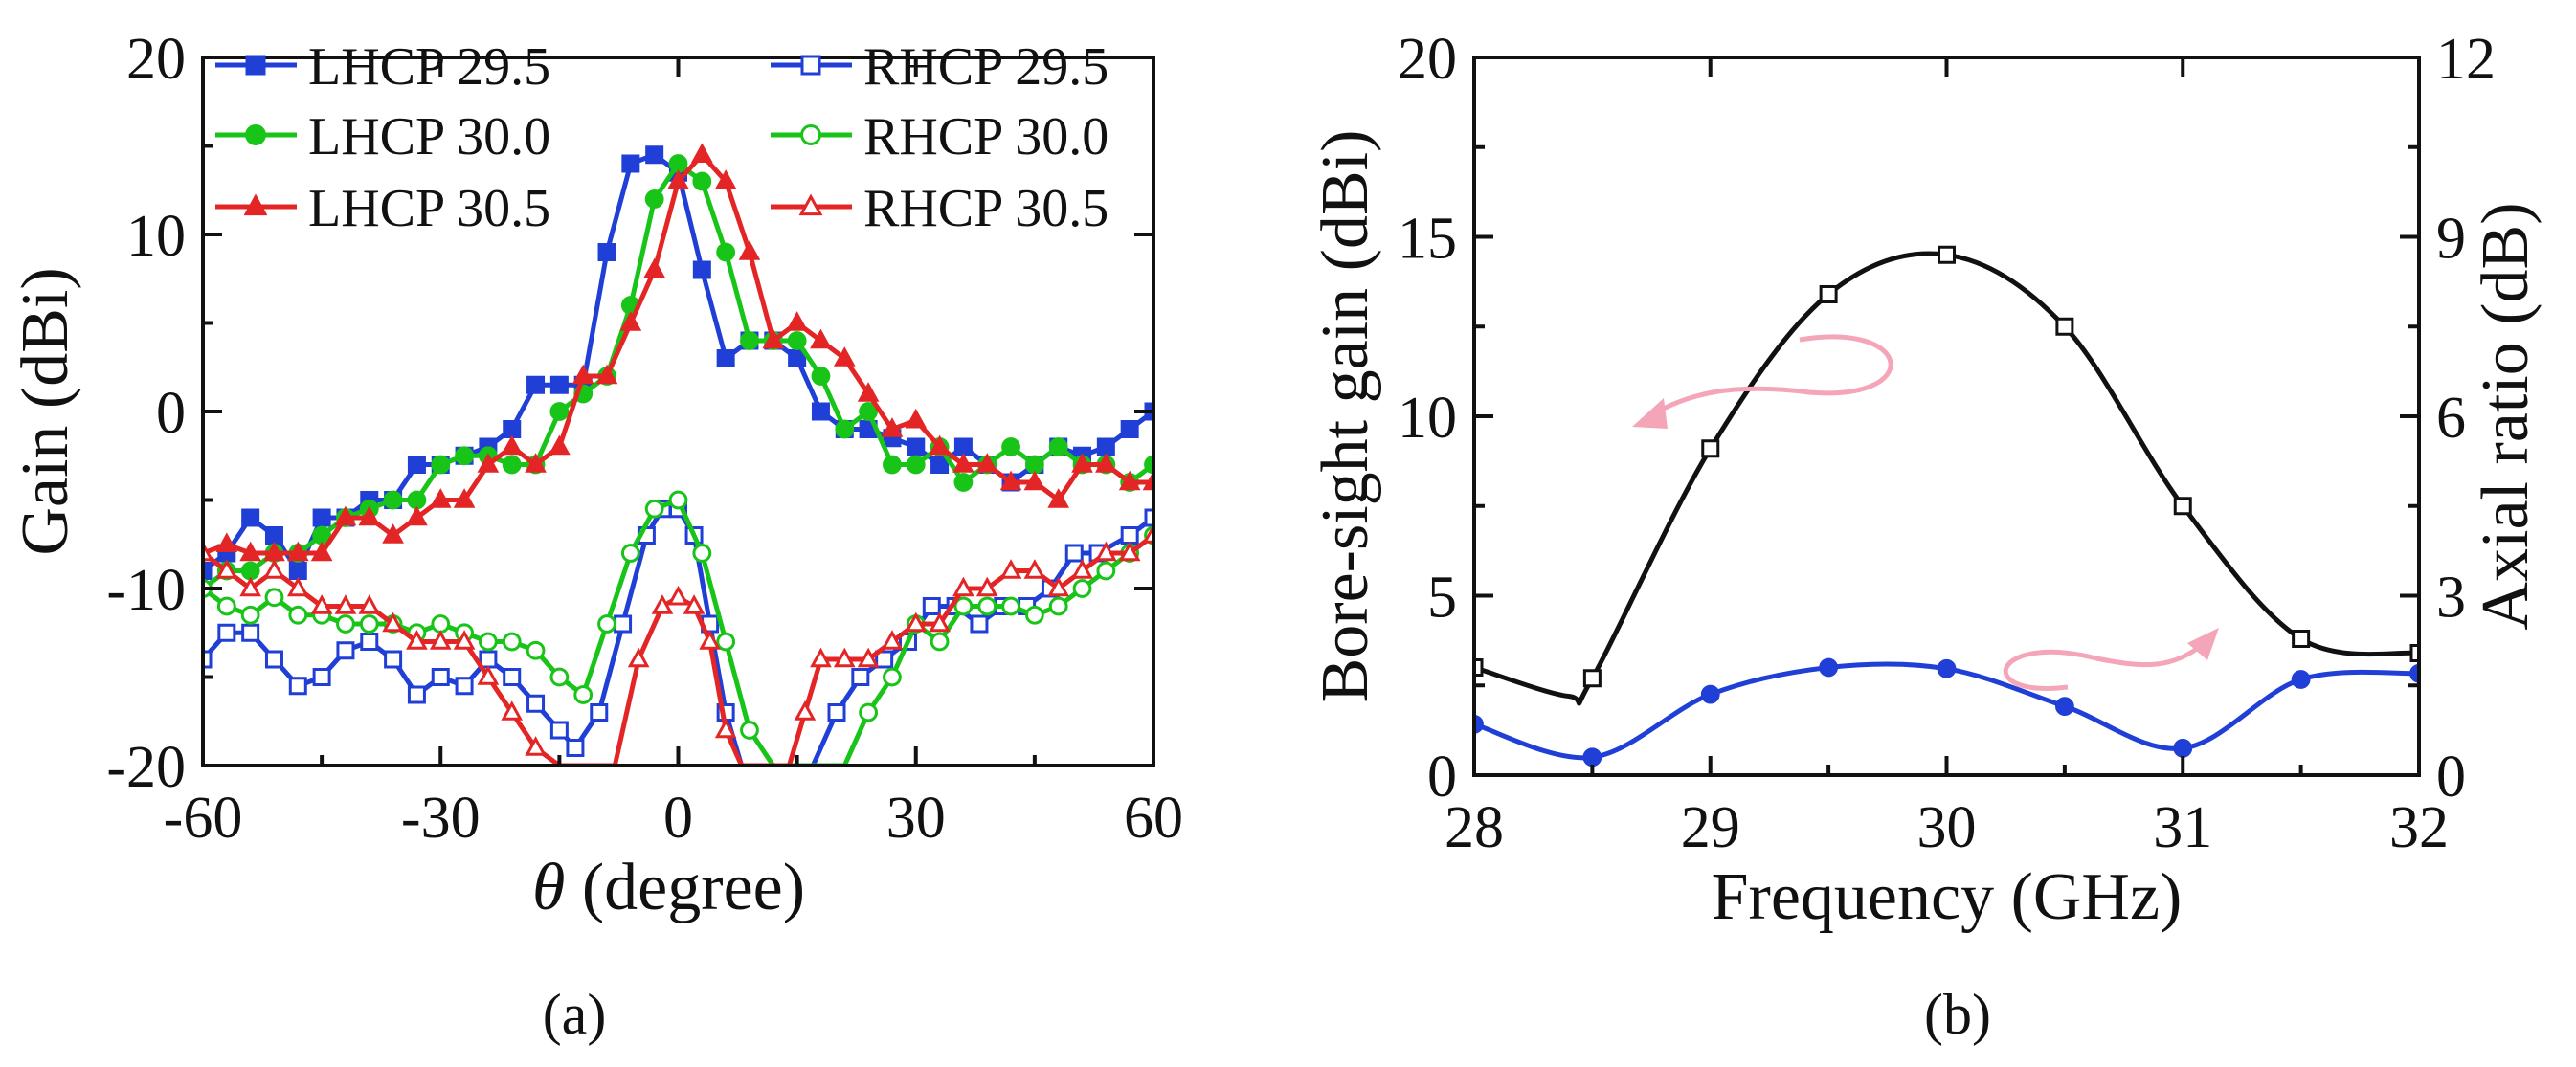 The width and height of the screenshot is (2576, 1067). I want to click on y-axis-title-a: Gain (dBi), so click(45, 411).